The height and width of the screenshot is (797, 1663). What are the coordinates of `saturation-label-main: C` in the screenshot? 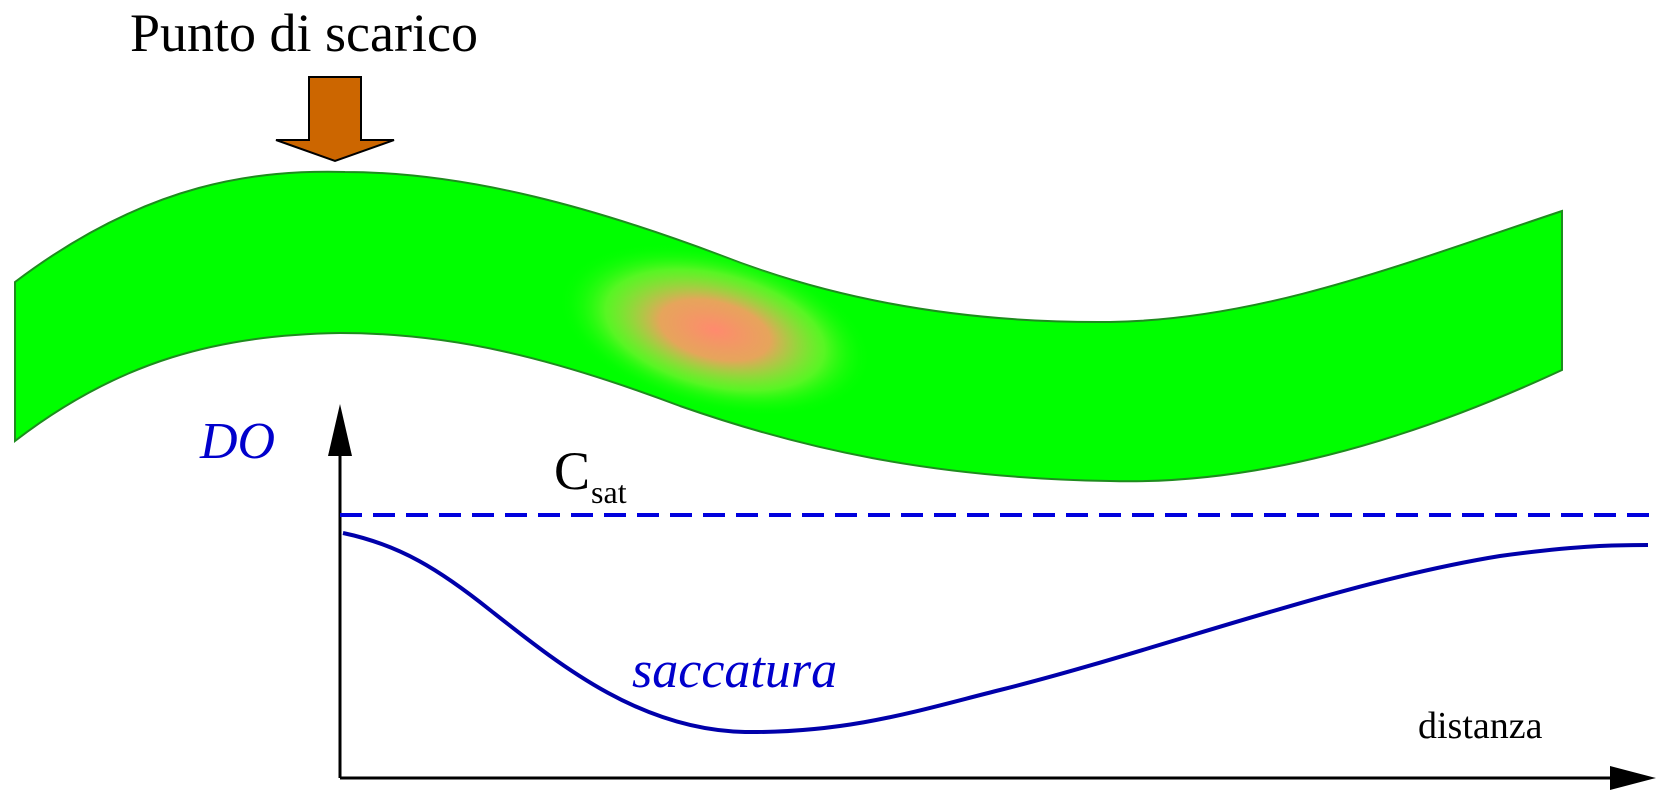 It's located at (572, 471).